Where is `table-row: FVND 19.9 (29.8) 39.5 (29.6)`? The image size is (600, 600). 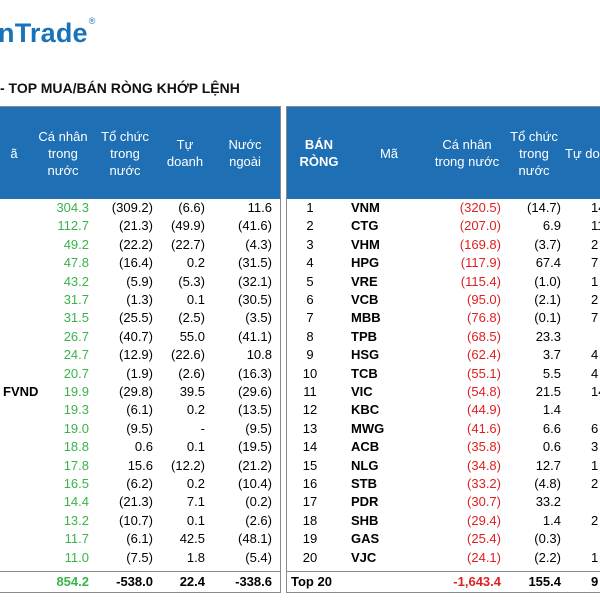 table-row: FVND 19.9 (29.8) 39.5 (29.6) is located at coordinates (140, 392).